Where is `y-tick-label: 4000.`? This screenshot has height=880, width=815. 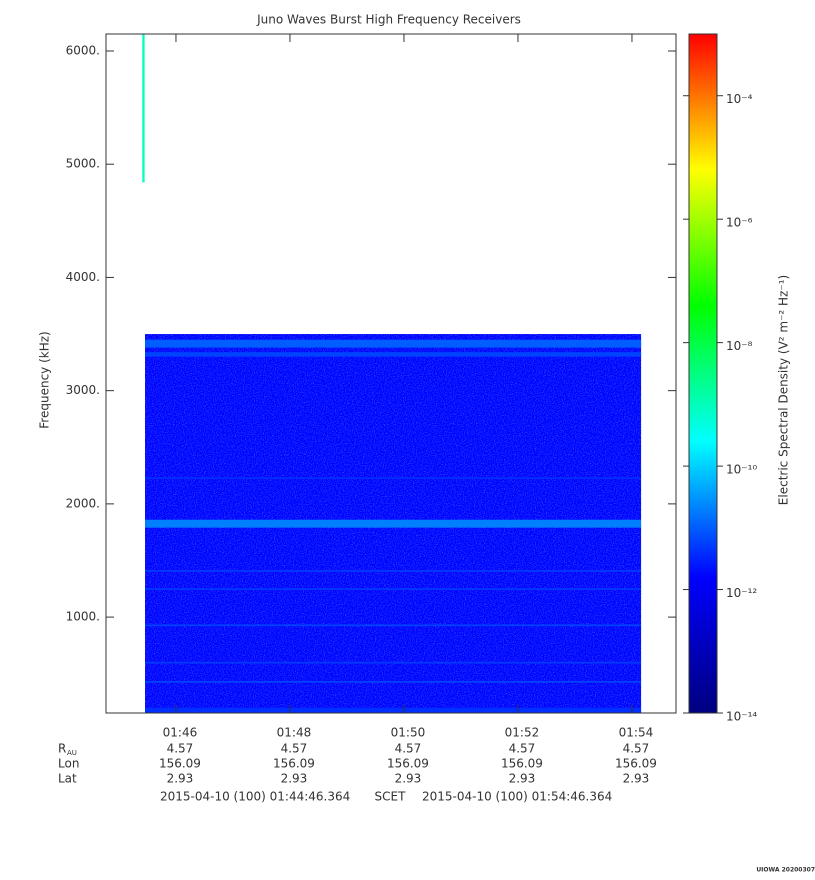 y-tick-label: 4000. is located at coordinates (83, 277).